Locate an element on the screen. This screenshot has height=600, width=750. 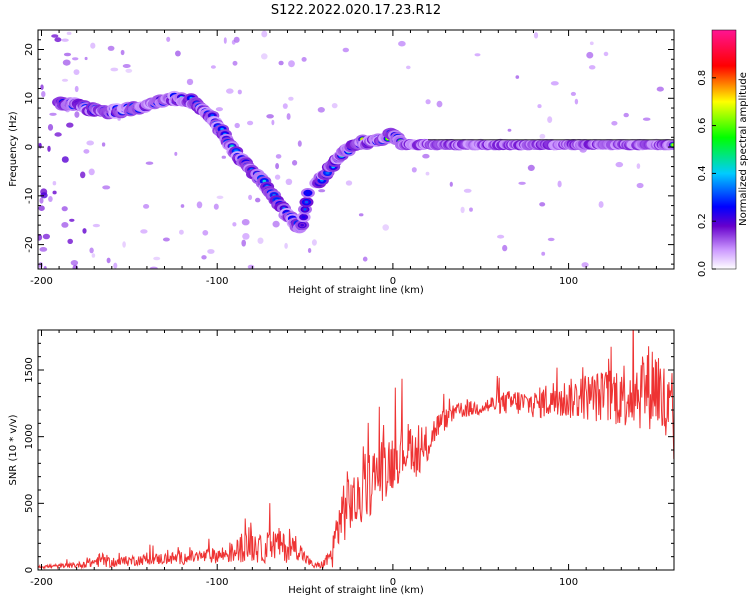
colorbar-tick-label: 0.6 is located at coordinates (702, 126).